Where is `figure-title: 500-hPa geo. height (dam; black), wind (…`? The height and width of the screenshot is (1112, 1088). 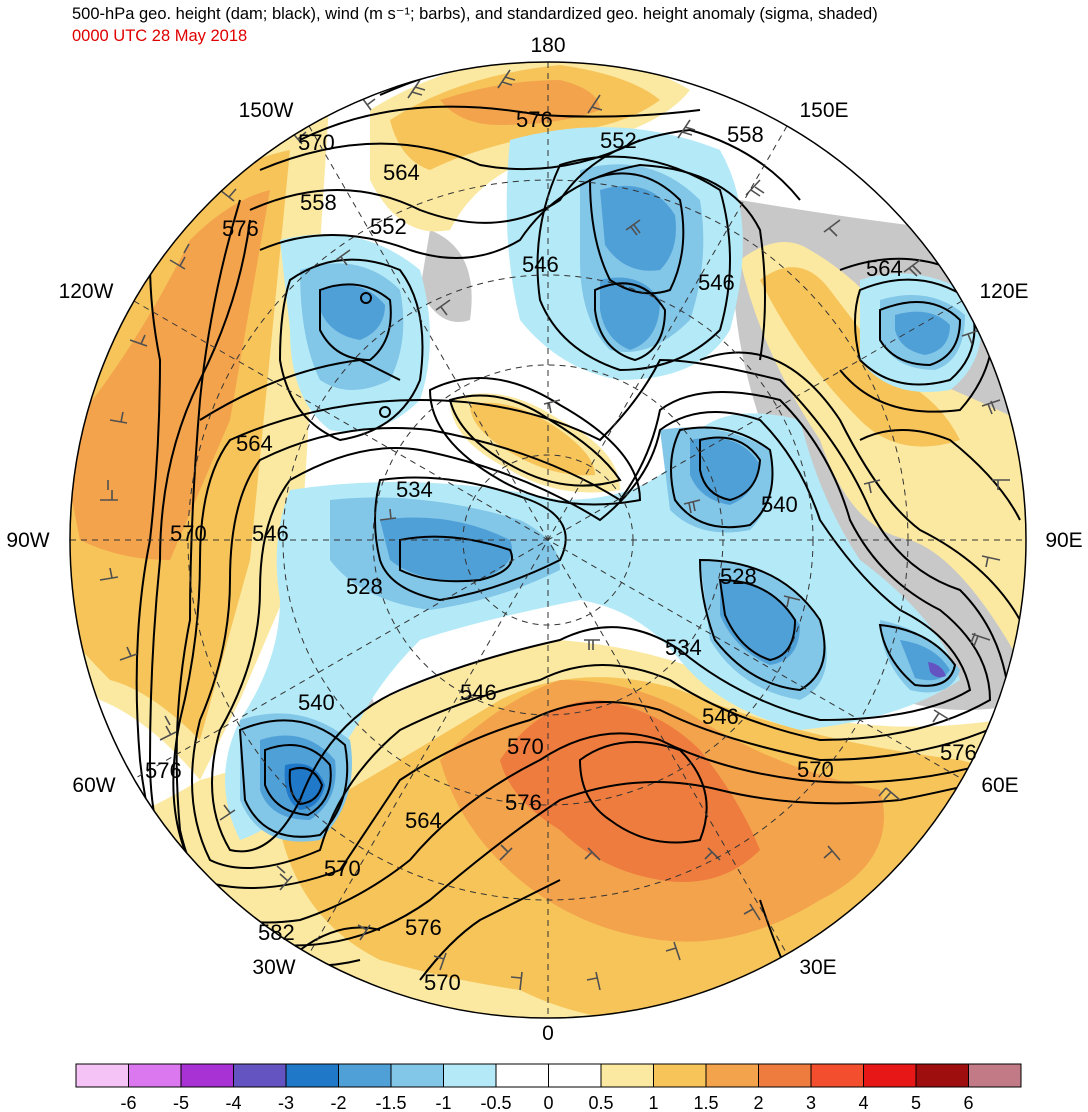 figure-title: 500-hPa geo. height (dam; black), wind (… is located at coordinates (475, 14).